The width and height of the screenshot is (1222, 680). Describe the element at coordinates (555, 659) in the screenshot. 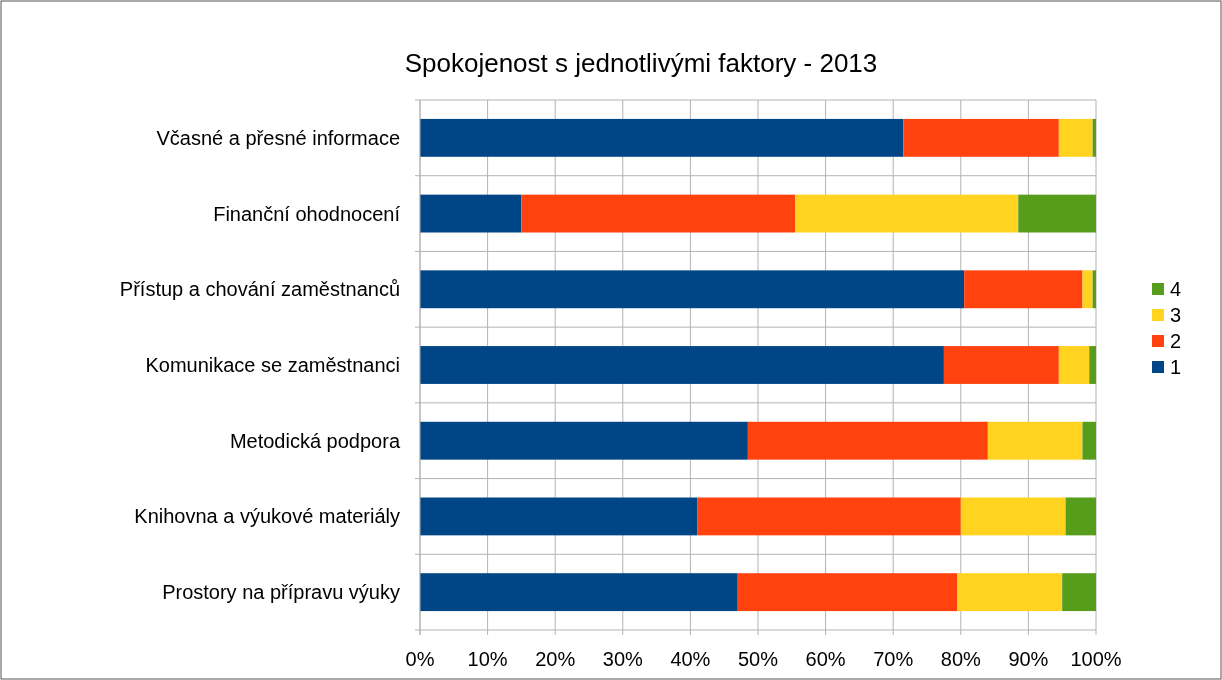

I see `x-tick-label: 20%` at that location.